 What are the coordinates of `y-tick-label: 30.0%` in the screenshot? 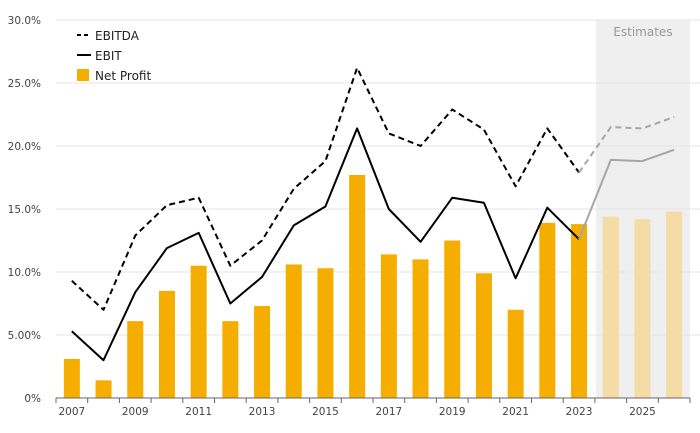 It's located at (24, 21).